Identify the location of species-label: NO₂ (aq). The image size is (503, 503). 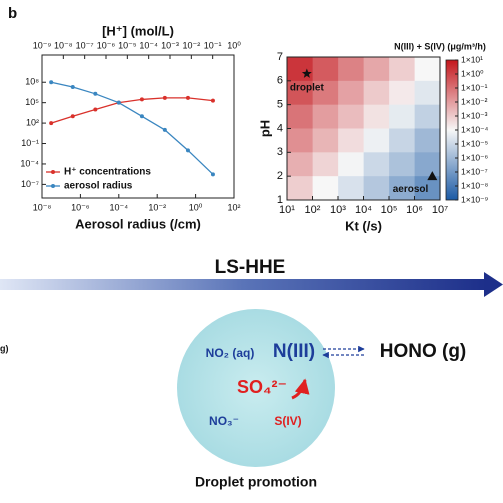
(230, 353).